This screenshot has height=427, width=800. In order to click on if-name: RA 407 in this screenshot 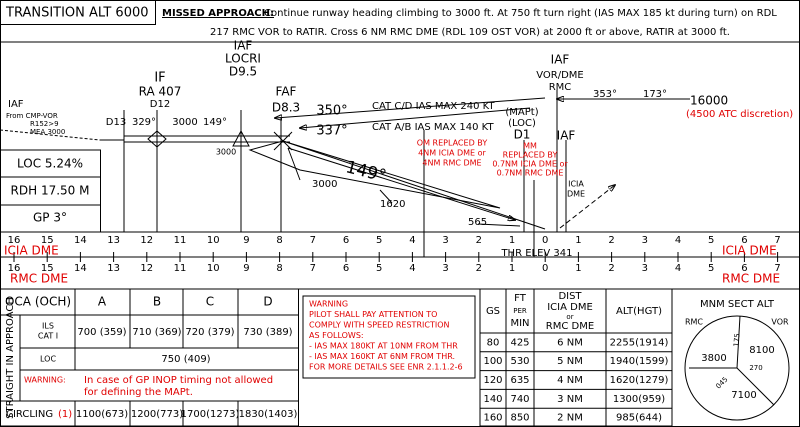, I will do `click(160, 92)`.